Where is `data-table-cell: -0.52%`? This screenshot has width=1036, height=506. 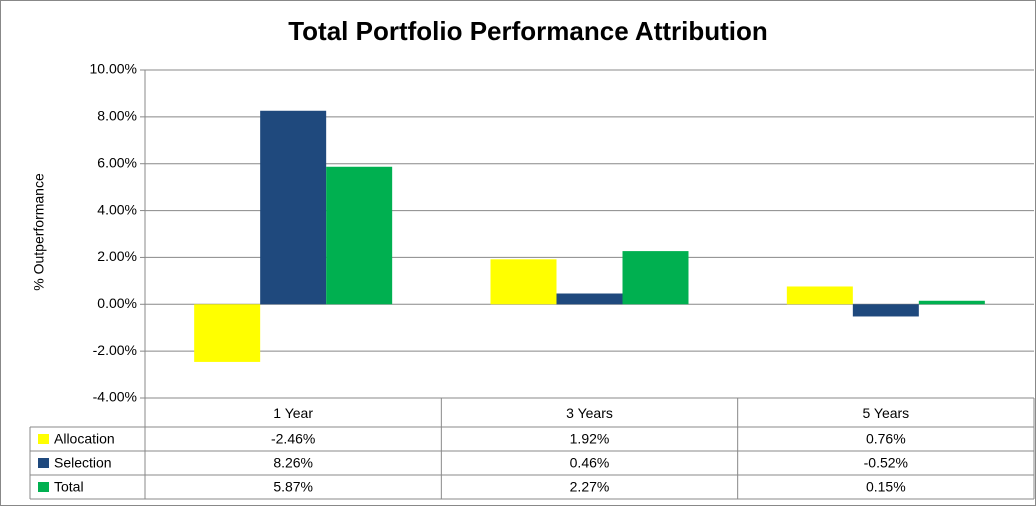
data-table-cell: -0.52% is located at coordinates (886, 463).